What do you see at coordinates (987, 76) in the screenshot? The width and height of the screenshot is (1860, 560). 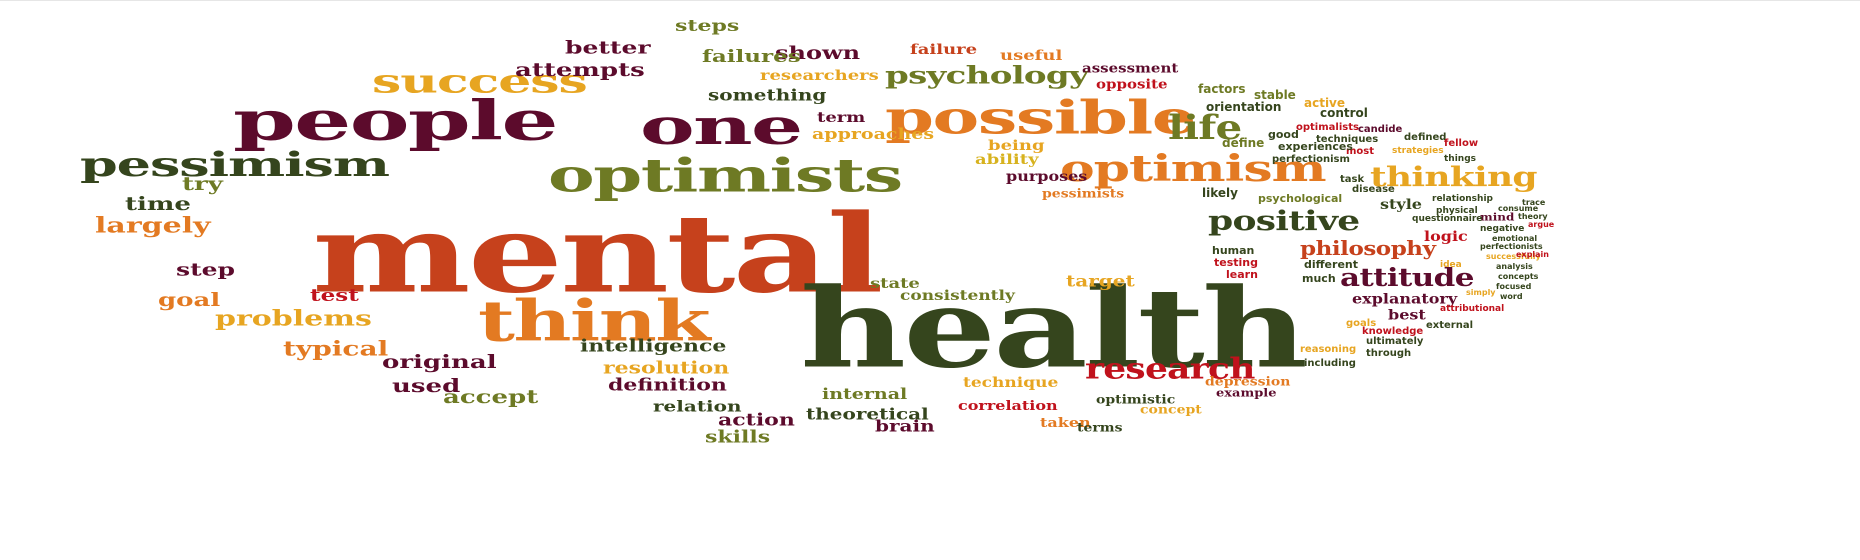 I see `word-psychology: psychology` at bounding box center [987, 76].